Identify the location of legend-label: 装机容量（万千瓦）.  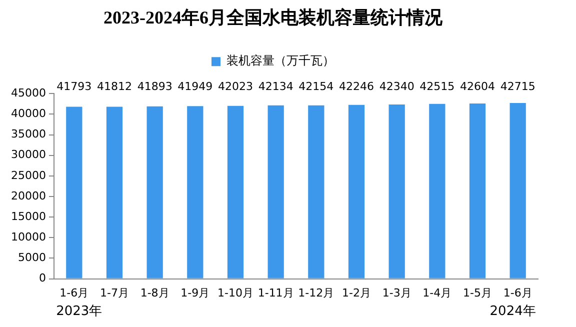
(280, 61).